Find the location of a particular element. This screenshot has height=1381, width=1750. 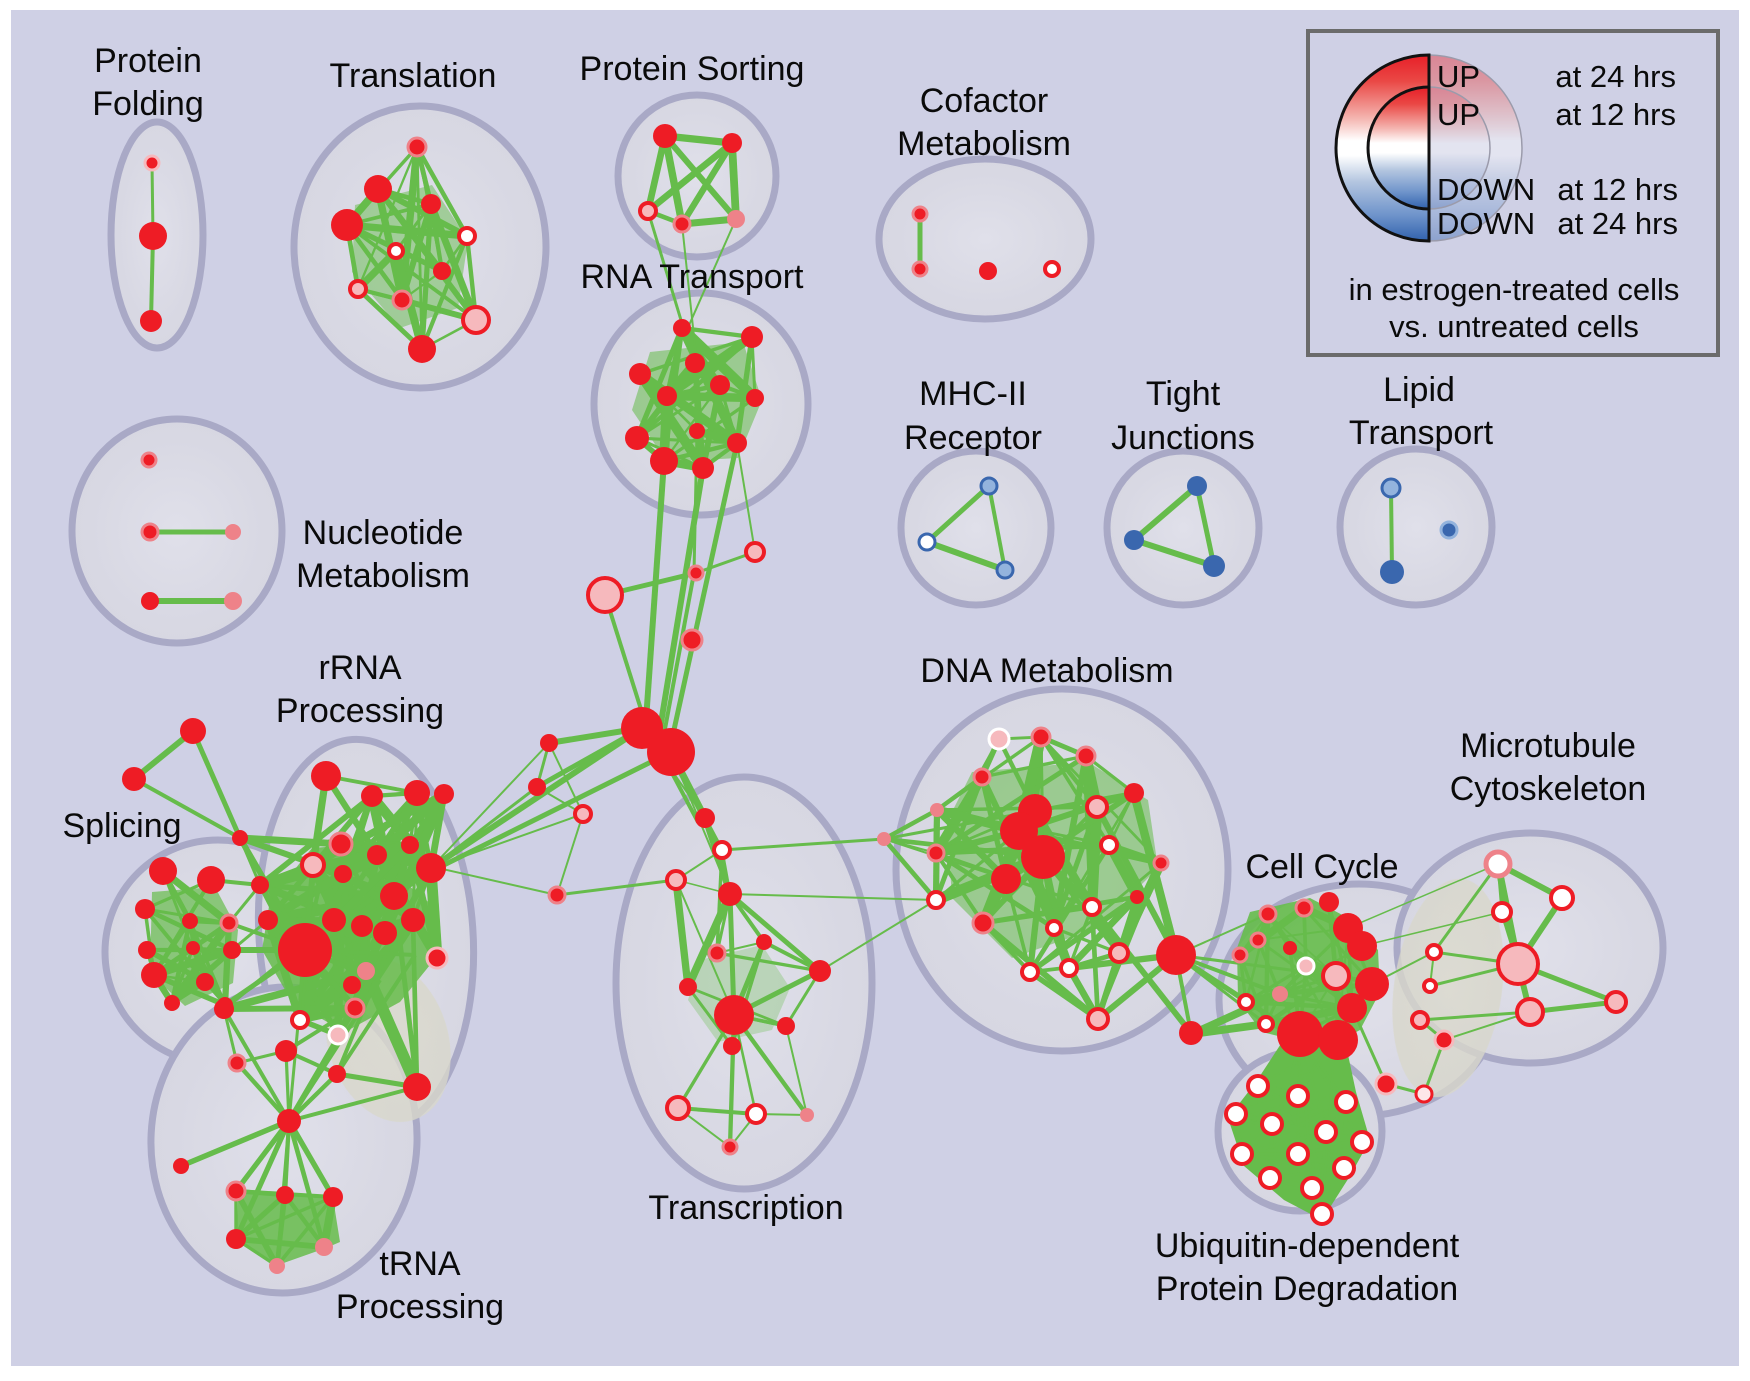

svg-text: Protein Sorting is located at coordinates (692, 69).